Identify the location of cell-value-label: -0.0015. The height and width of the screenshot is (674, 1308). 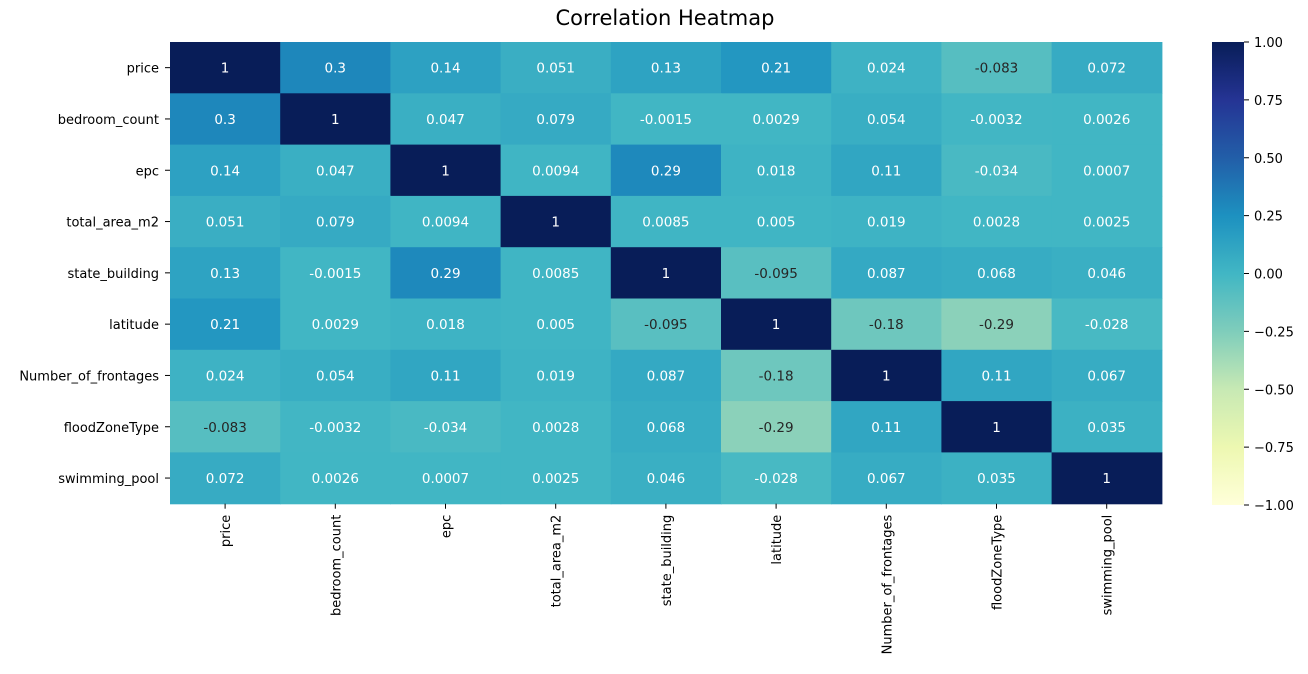
(335, 274).